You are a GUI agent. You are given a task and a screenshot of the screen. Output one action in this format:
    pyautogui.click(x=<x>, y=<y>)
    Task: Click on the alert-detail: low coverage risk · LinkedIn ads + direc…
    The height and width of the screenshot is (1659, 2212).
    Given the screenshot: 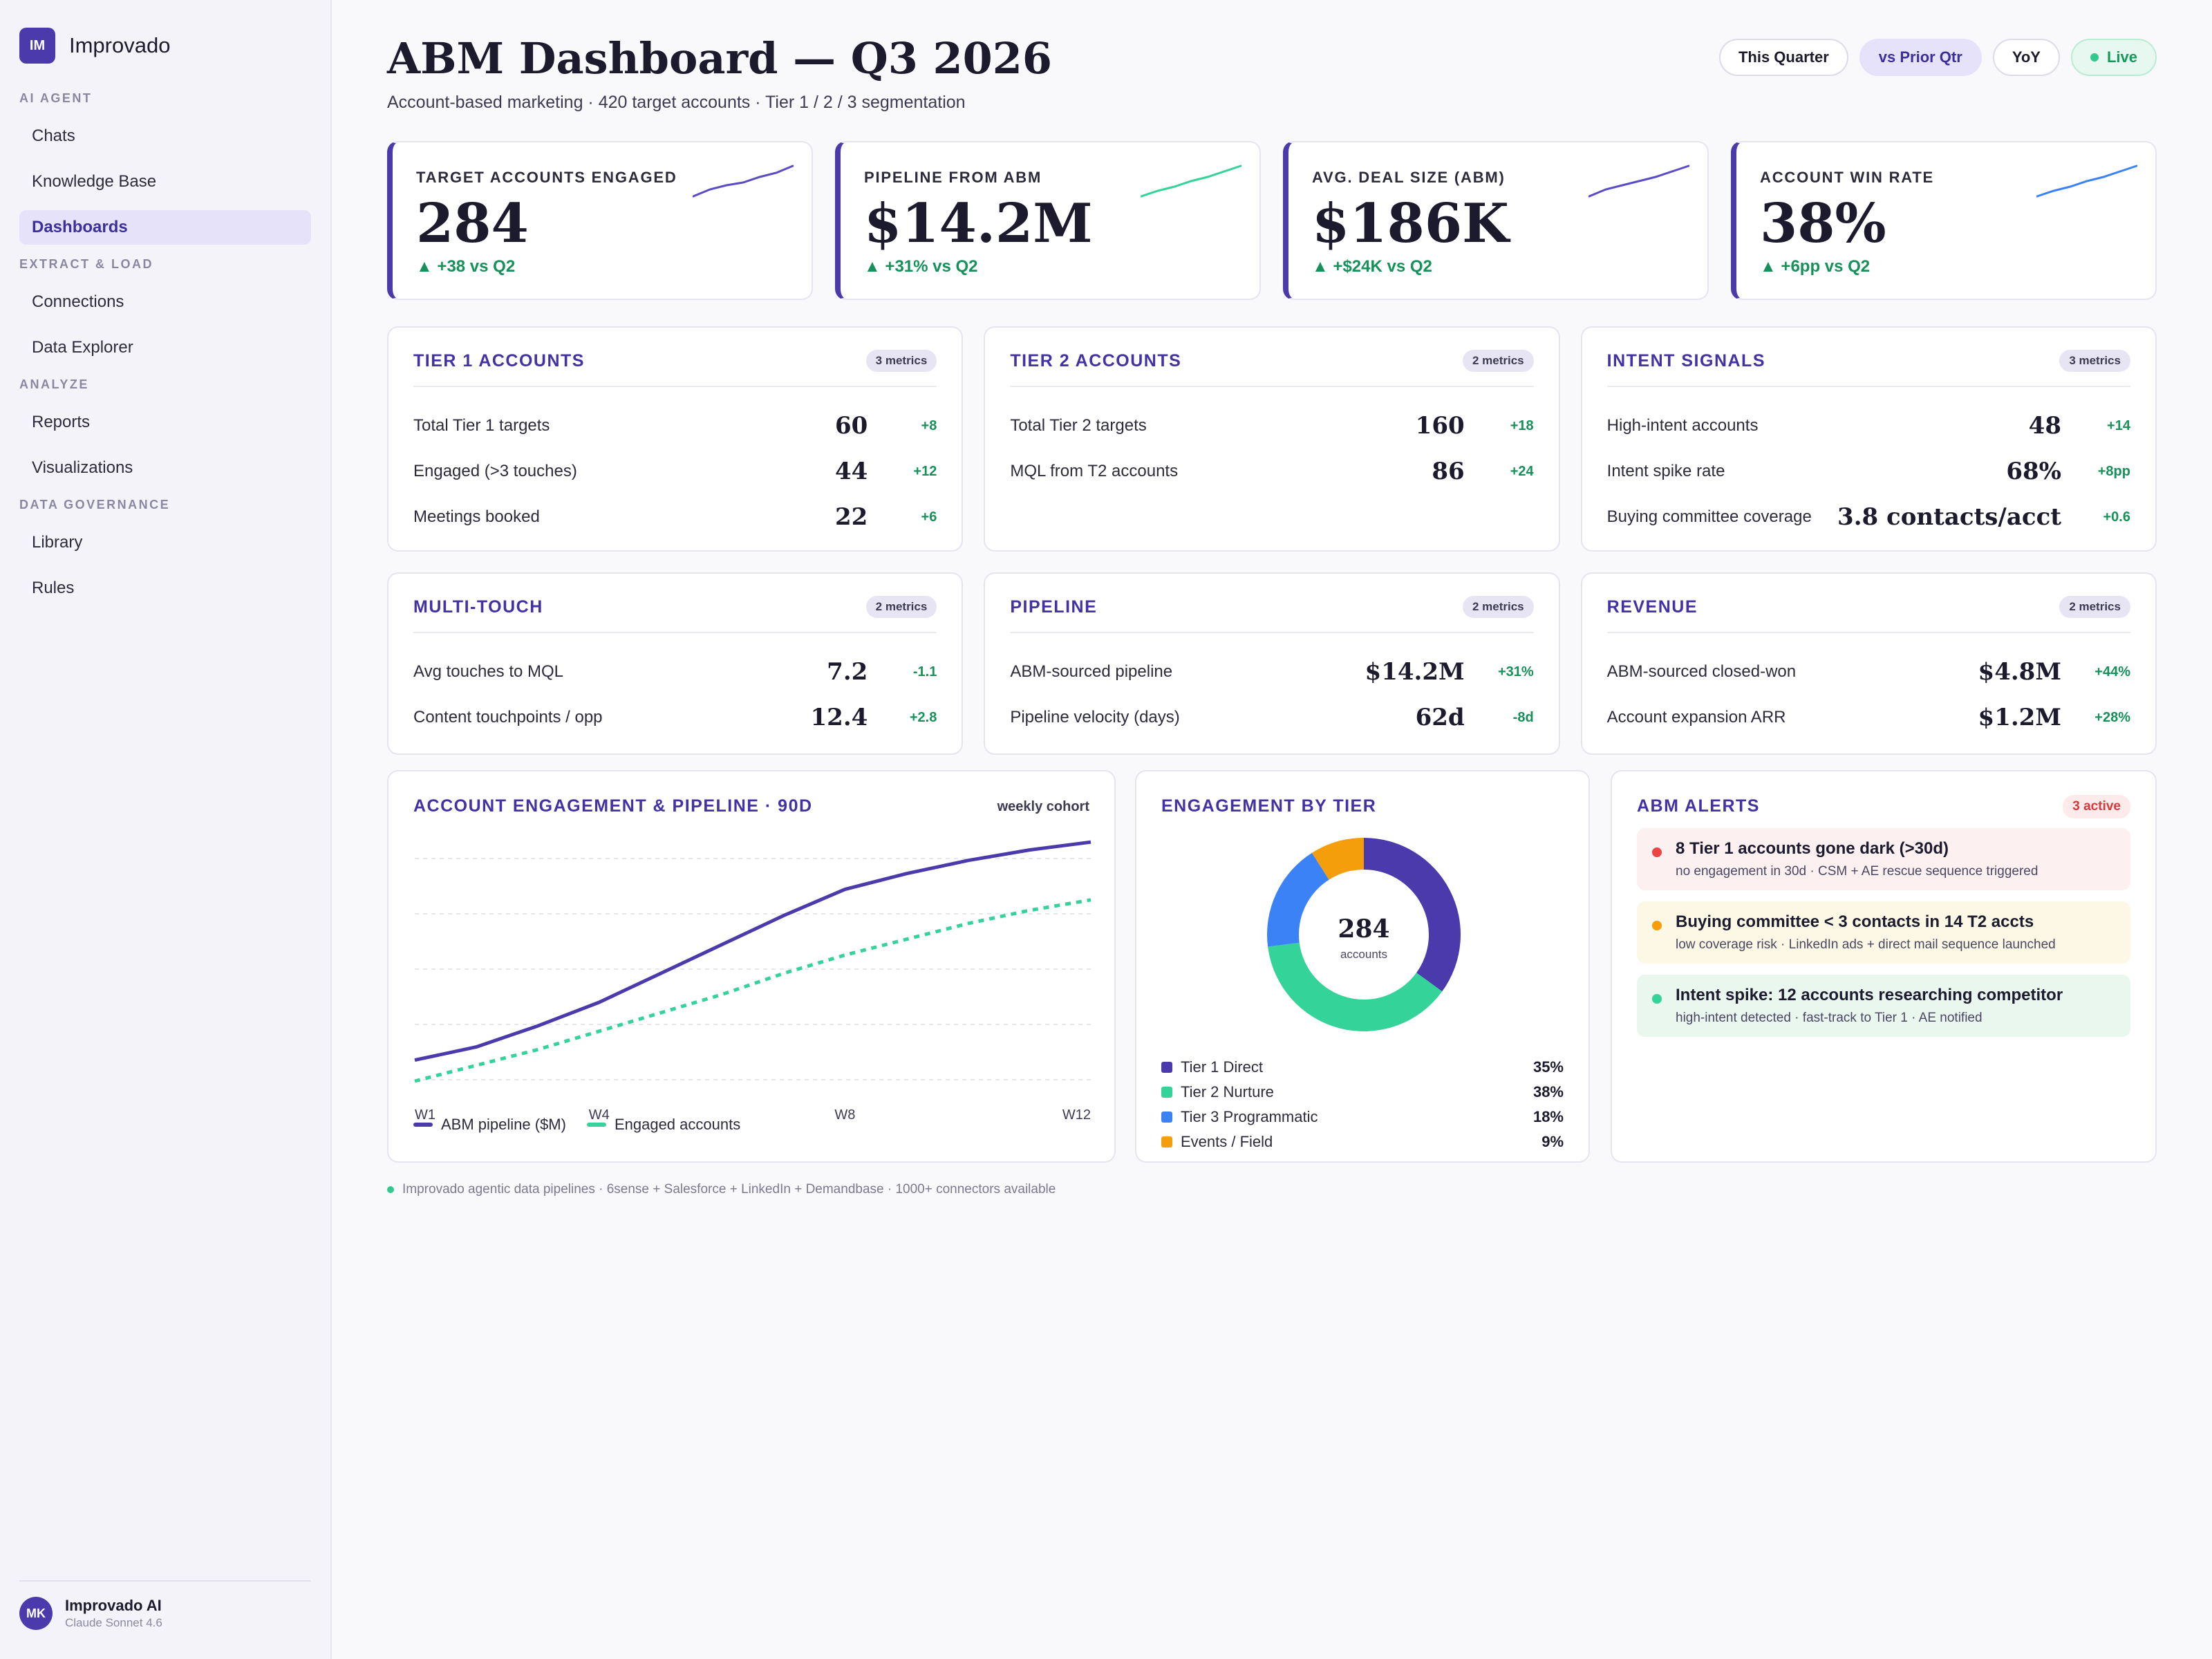 What is the action you would take?
    pyautogui.click(x=1866, y=944)
    